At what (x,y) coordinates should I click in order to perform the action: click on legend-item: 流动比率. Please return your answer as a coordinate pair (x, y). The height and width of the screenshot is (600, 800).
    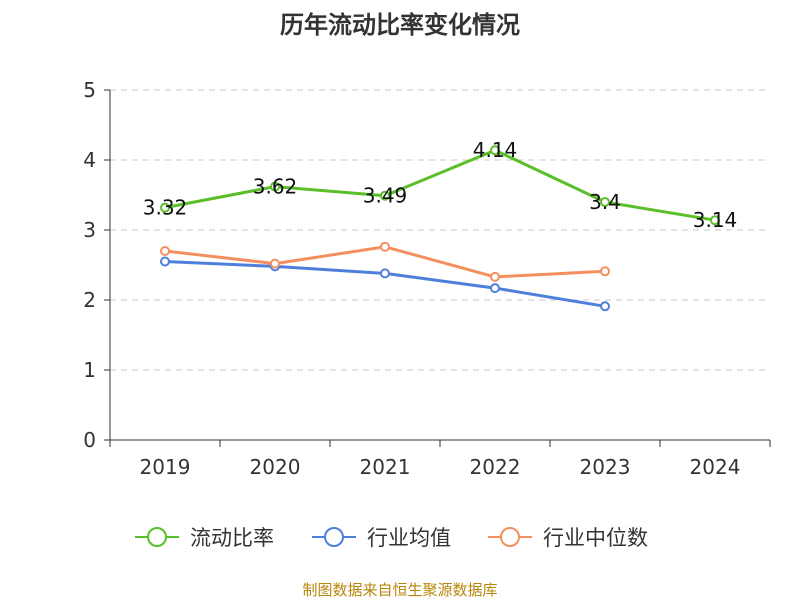
    Looking at the image, I should click on (204, 538).